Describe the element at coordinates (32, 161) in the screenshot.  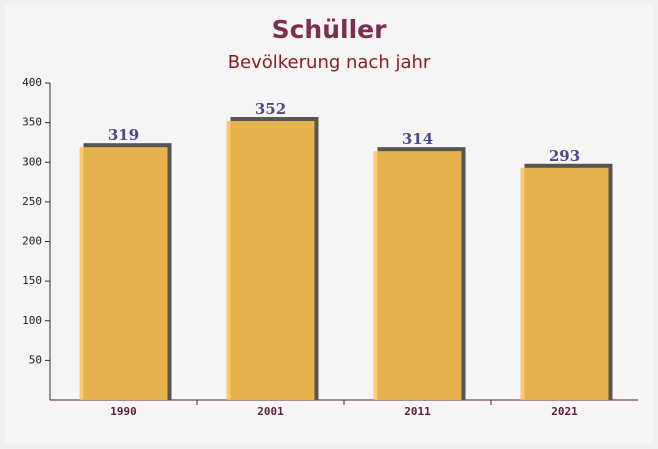
I see `y-tick-label: 300` at that location.